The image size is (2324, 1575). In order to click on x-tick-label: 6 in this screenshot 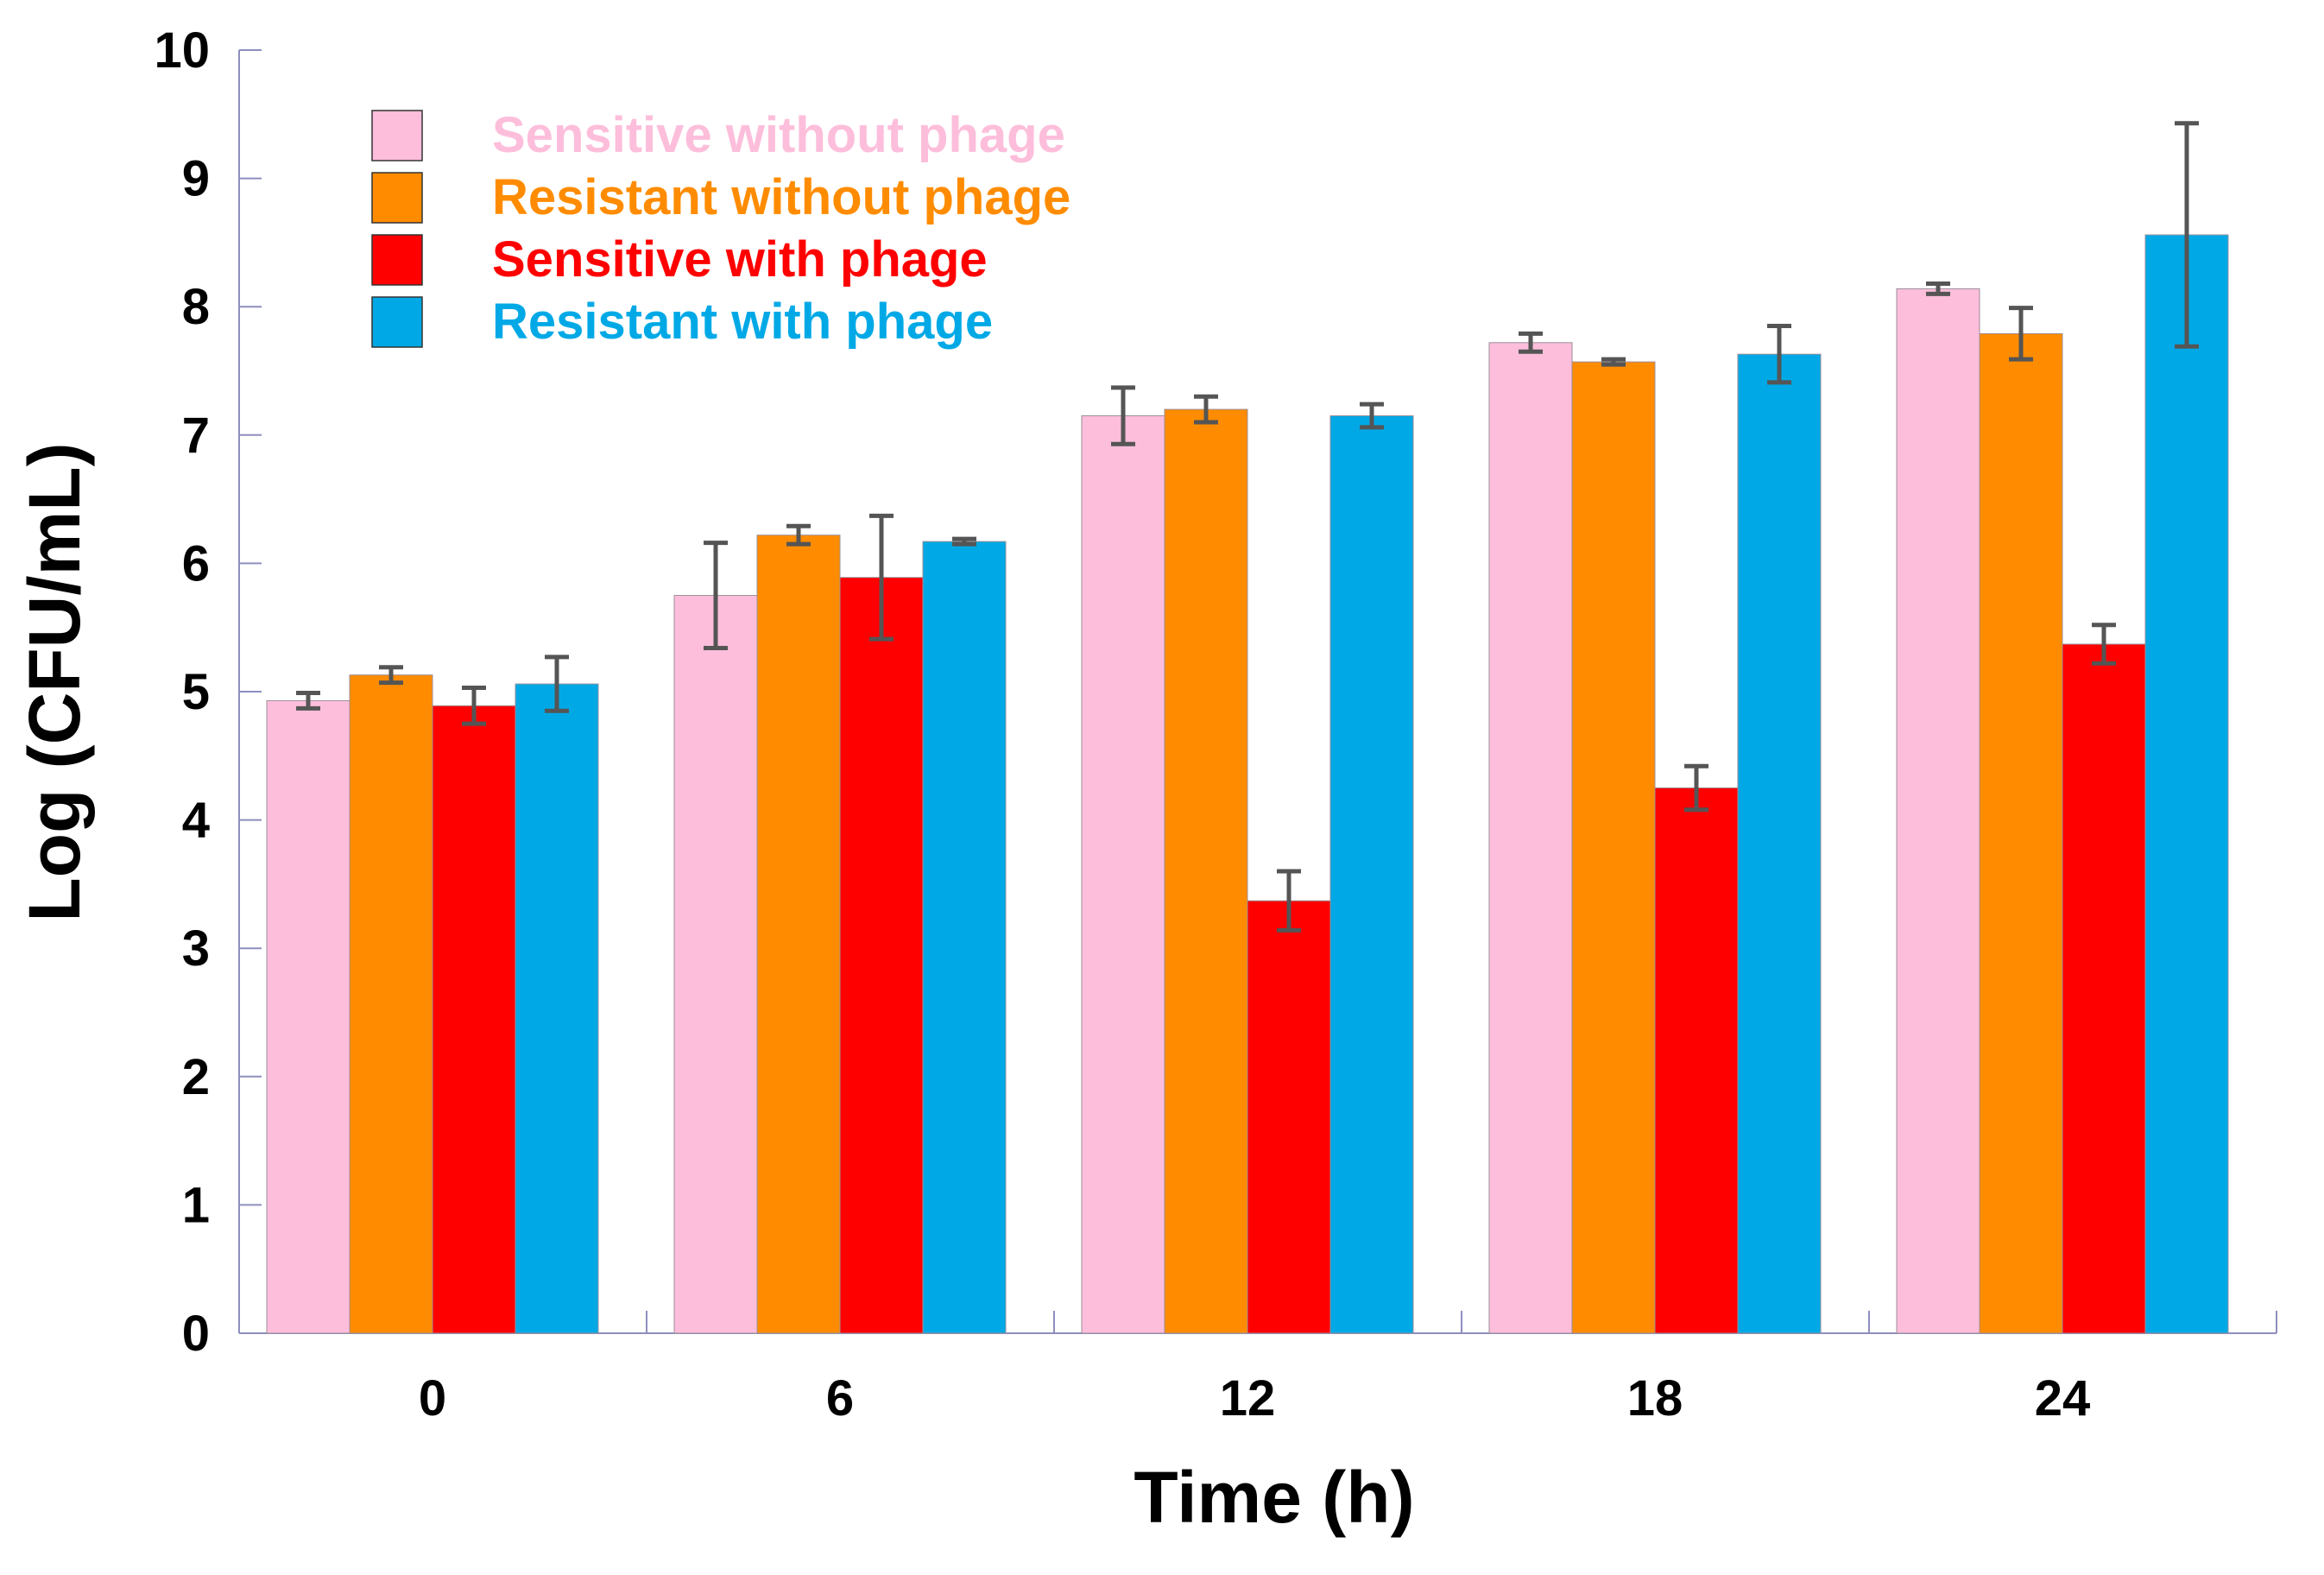, I will do `click(840, 1398)`.